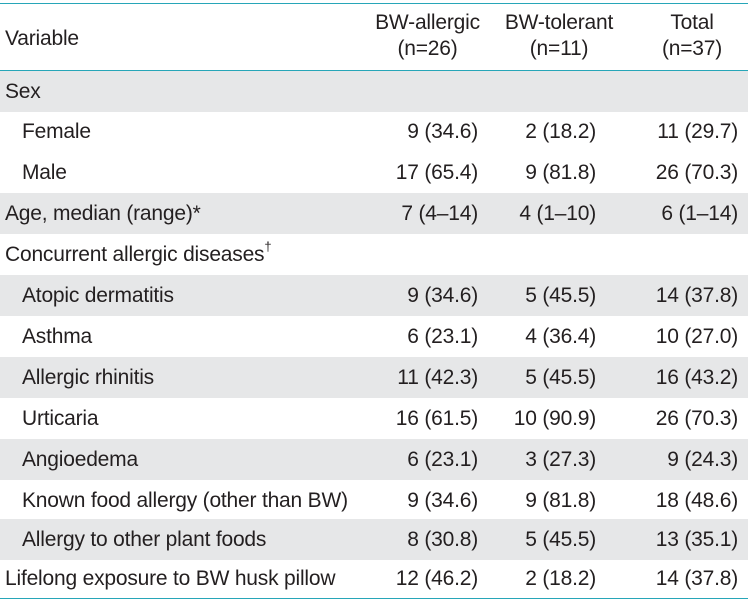  What do you see at coordinates (56, 131) in the screenshot?
I see `row-label: Female` at bounding box center [56, 131].